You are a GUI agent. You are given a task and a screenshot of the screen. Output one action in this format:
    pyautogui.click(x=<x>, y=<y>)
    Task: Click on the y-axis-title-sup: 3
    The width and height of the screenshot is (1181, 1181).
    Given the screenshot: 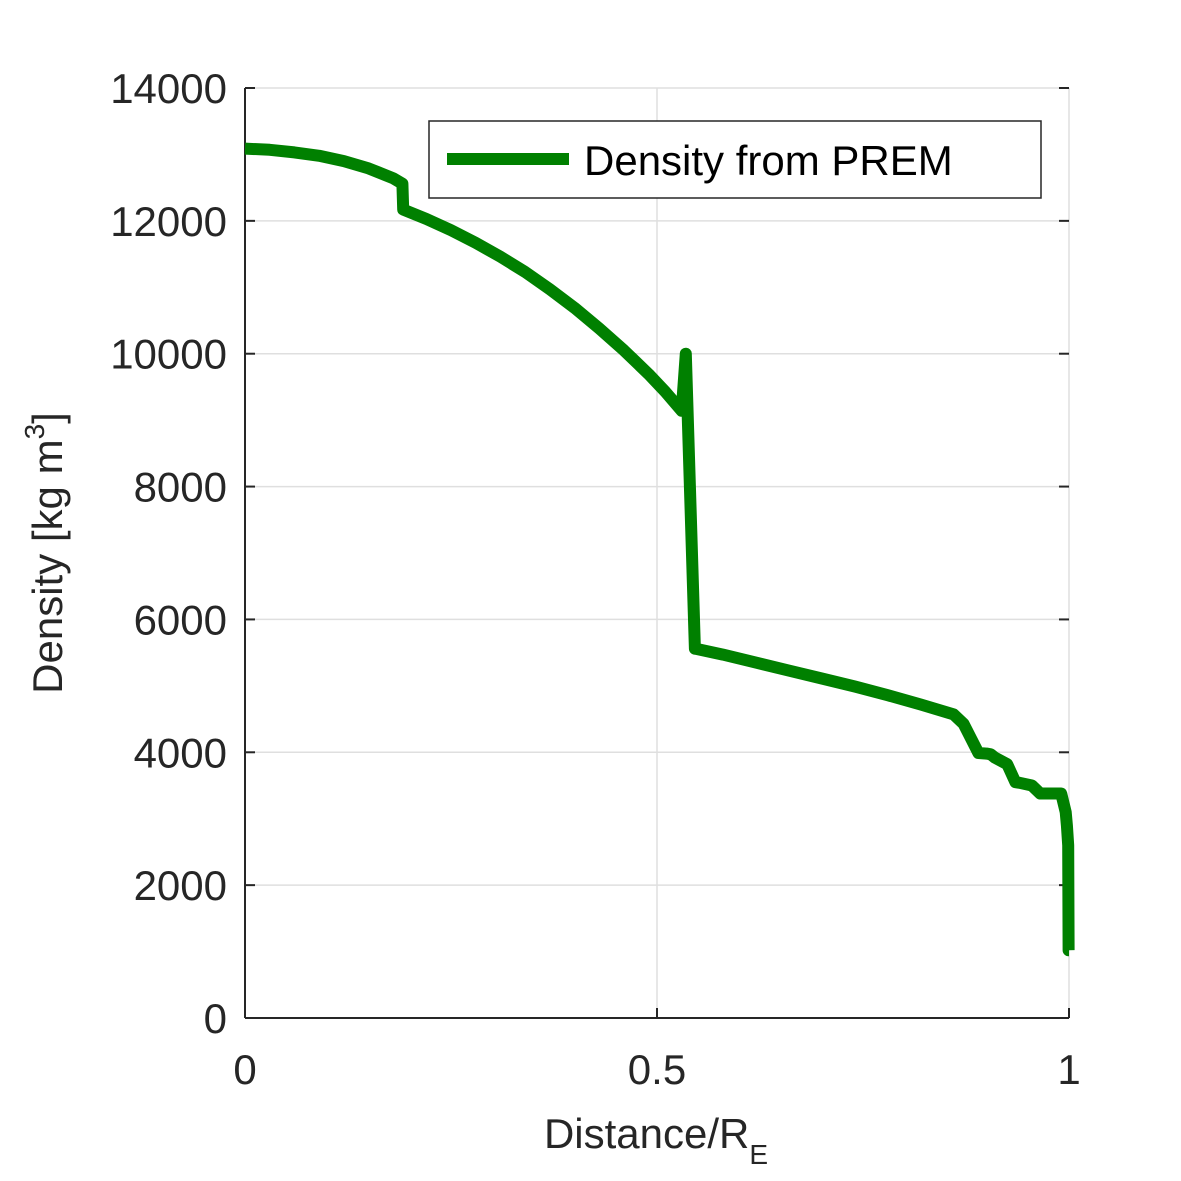 What is the action you would take?
    pyautogui.click(x=34, y=432)
    